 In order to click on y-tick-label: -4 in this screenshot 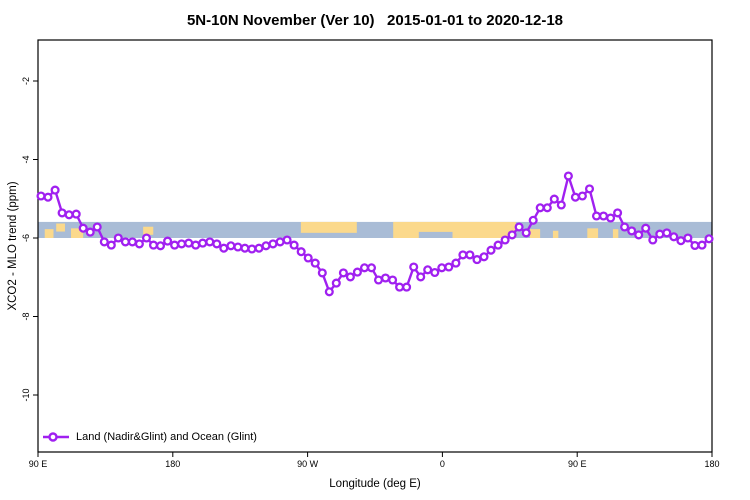, I will do `click(26, 159)`.